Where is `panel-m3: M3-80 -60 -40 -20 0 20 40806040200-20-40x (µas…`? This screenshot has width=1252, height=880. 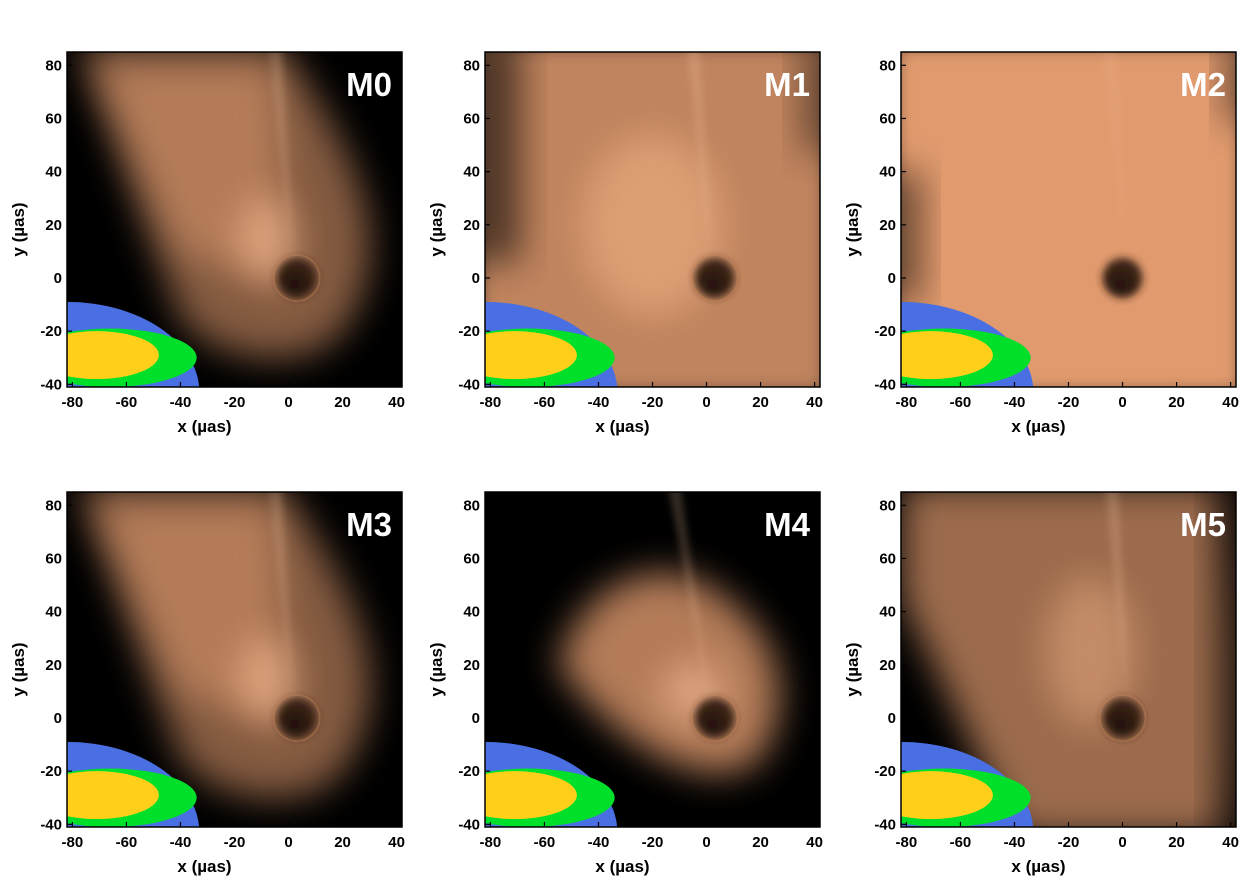
panel-m3: M3-80 -60 -40 -20 0 20 40806040200-20-40x (µas… is located at coordinates (202, 682).